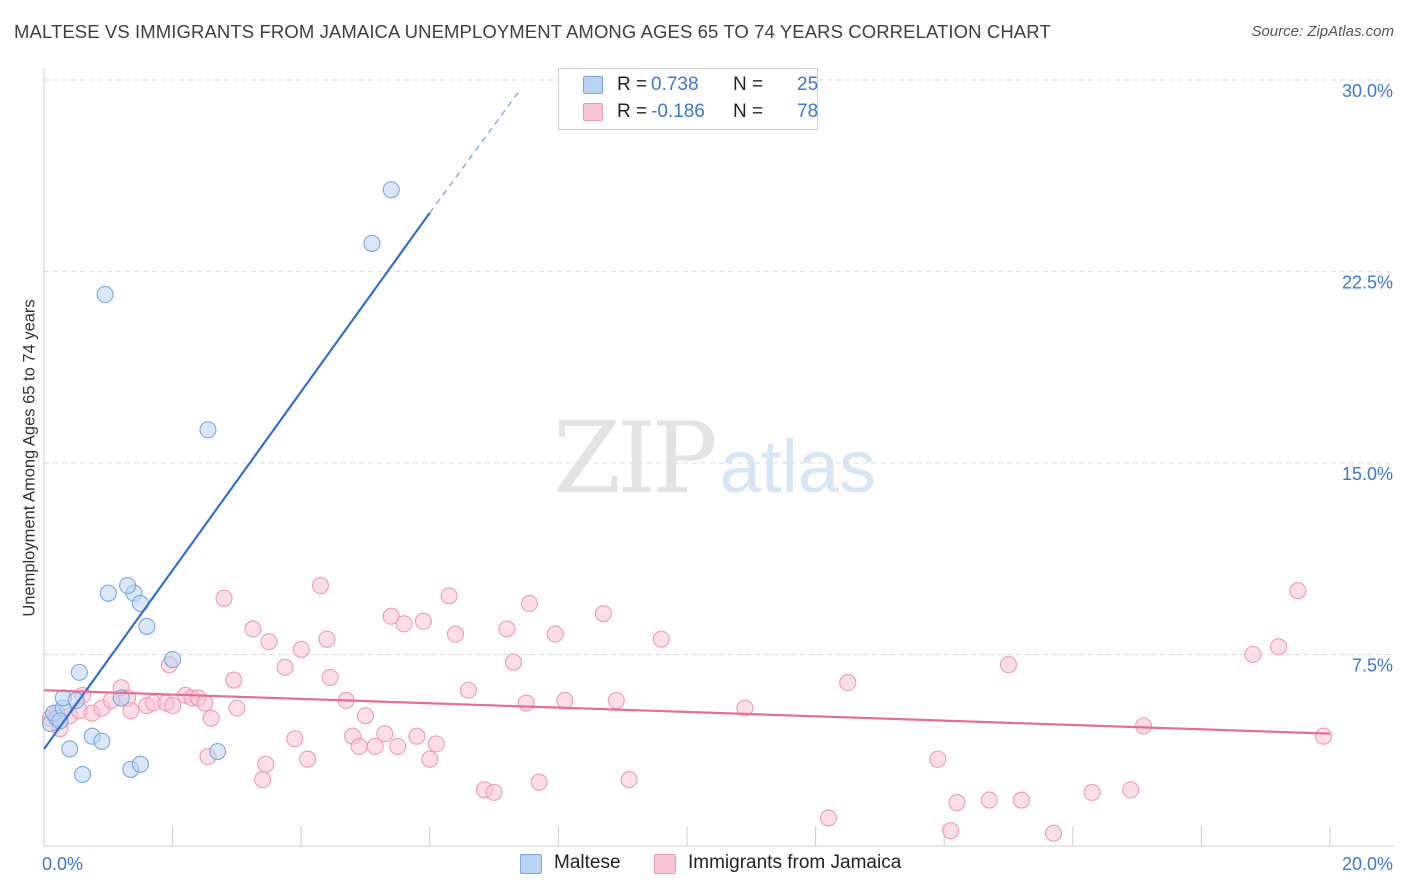 The width and height of the screenshot is (1406, 892). I want to click on x-tick-marks, so click(751, 836).